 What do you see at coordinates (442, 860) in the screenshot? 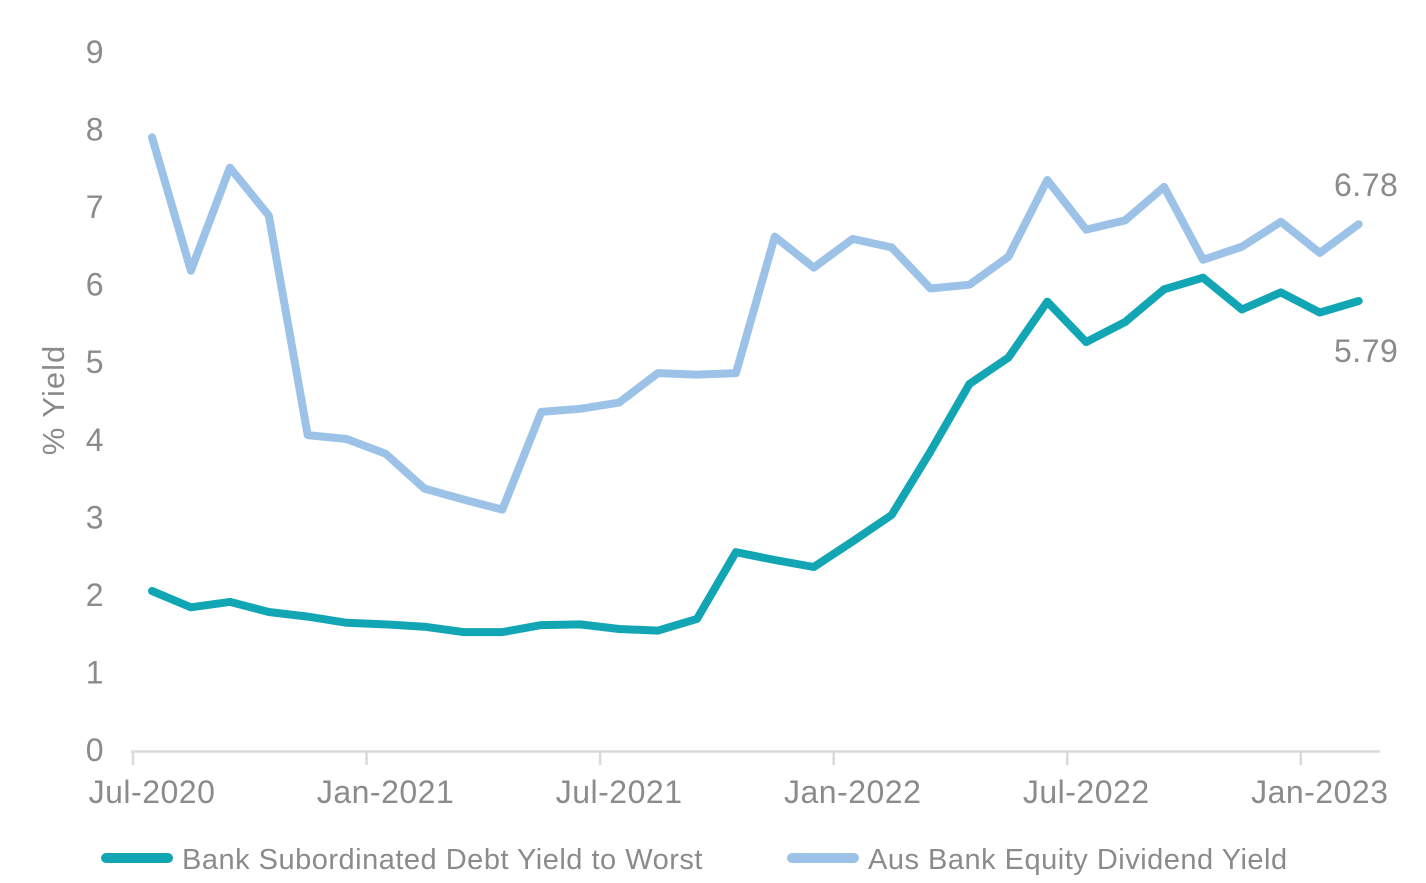
I see `legend-label-subdebt: Bank Subordinated Debt Yield to Worst` at bounding box center [442, 860].